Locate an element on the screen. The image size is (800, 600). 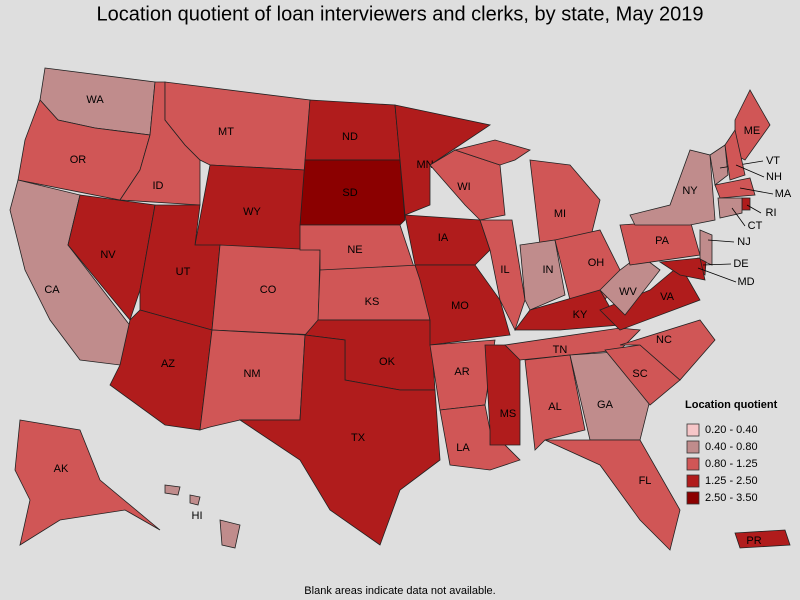
state-label: SD is located at coordinates (349, 193).